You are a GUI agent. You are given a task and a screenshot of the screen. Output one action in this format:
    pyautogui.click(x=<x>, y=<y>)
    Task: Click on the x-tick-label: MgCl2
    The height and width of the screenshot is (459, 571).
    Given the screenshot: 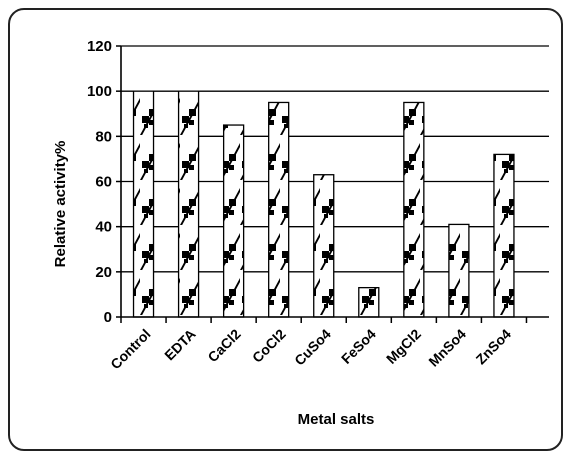 What is the action you would take?
    pyautogui.click(x=403, y=346)
    